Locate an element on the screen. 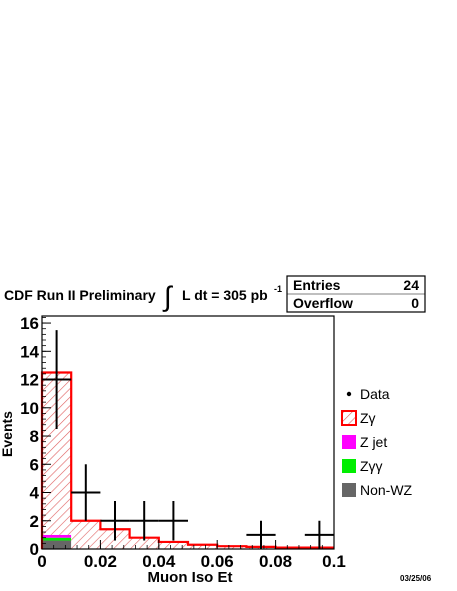  y-tick-label-6: 12 is located at coordinates (29, 380).